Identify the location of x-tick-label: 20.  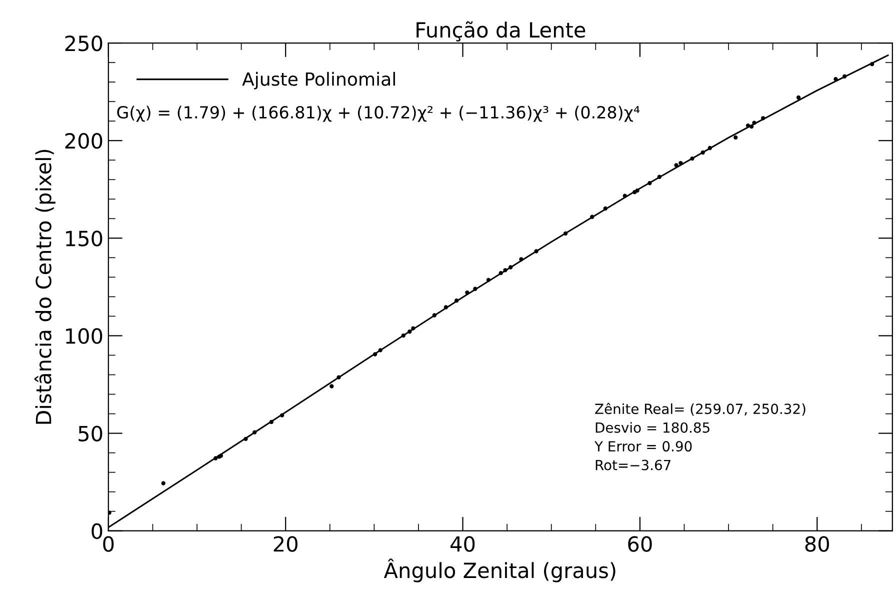
(286, 544).